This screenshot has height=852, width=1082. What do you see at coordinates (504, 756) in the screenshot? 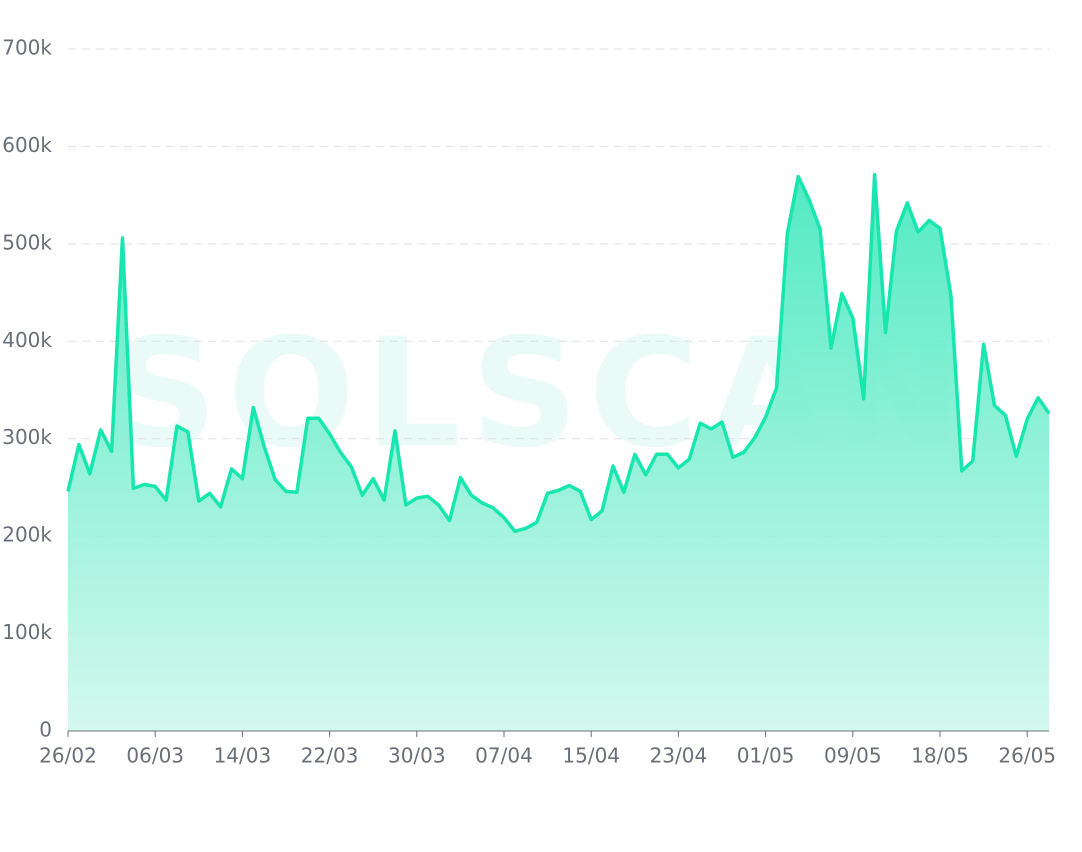
I see `x-tick-label: 07/04` at bounding box center [504, 756].